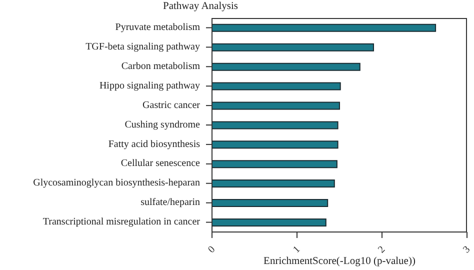  I want to click on y-tick-label: Hippo signaling pathway, so click(149, 86).